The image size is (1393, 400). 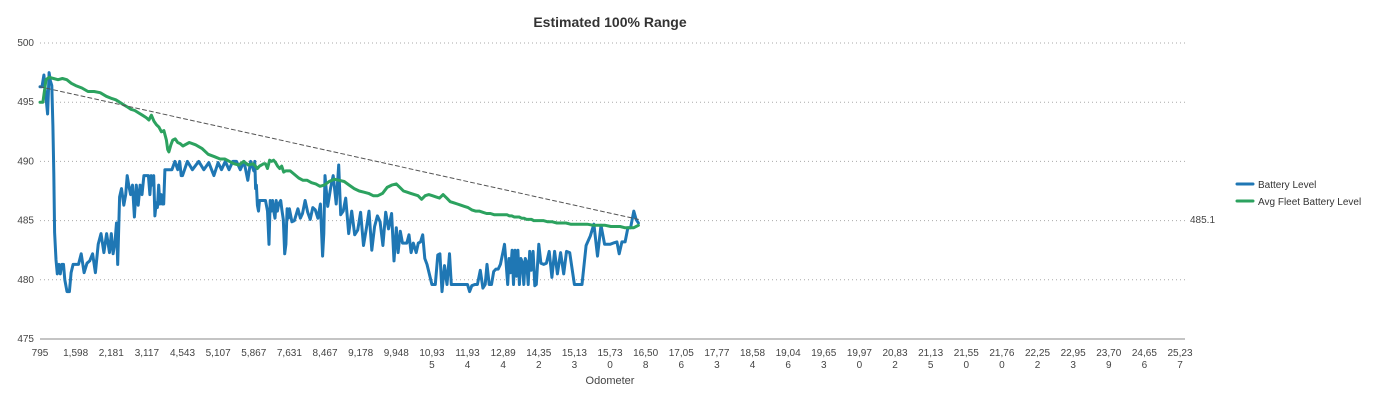 What do you see at coordinates (1180, 365) in the screenshot?
I see `x-tick-label: 7` at bounding box center [1180, 365].